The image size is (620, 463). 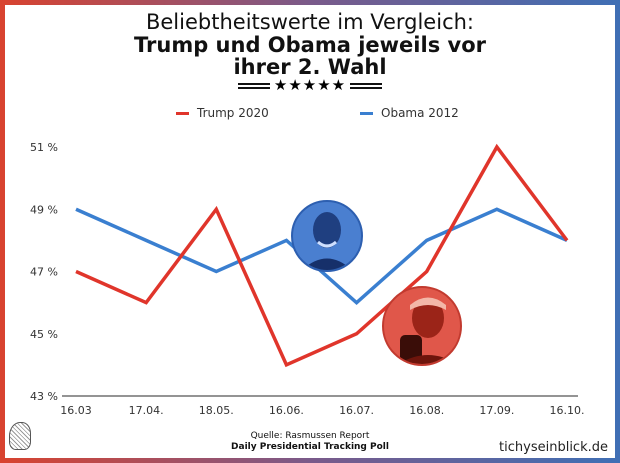 I want to click on trump-photo, so click(x=422, y=326).